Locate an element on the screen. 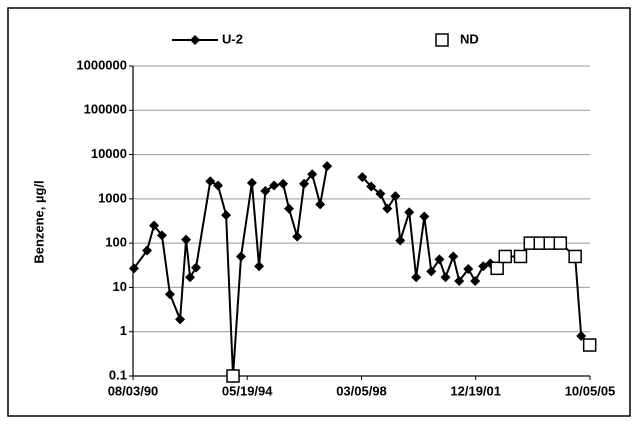 Image resolution: width=638 pixels, height=430 pixels. y-tick-label: 100000 is located at coordinates (105, 109).